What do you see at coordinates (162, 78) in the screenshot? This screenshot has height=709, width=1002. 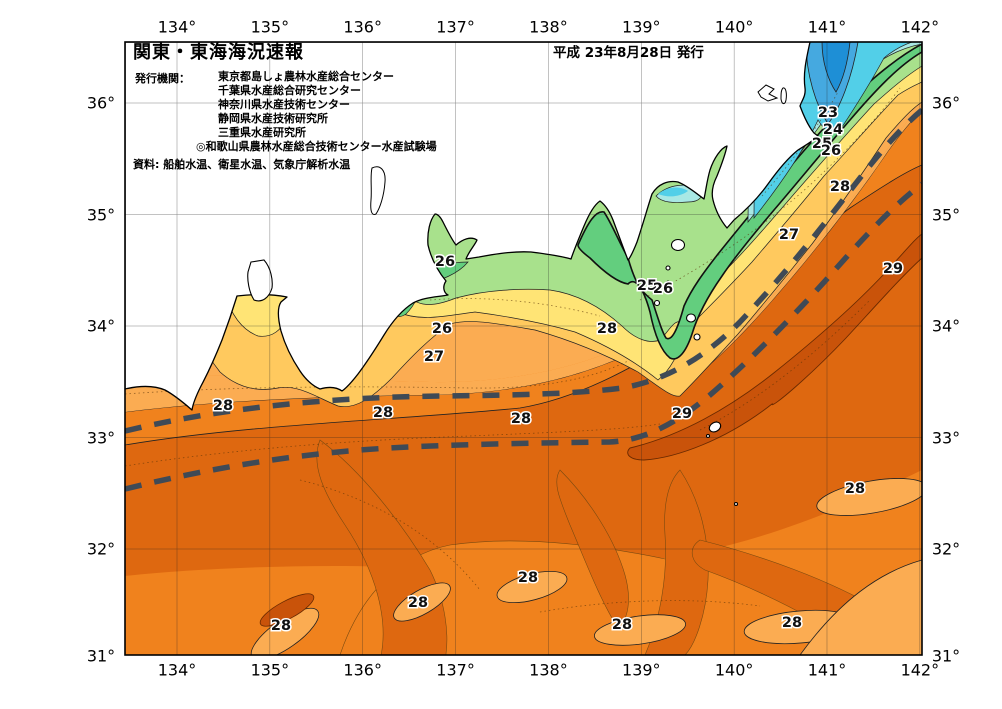 I see `publisher-label: 発行機関：` at bounding box center [162, 78].